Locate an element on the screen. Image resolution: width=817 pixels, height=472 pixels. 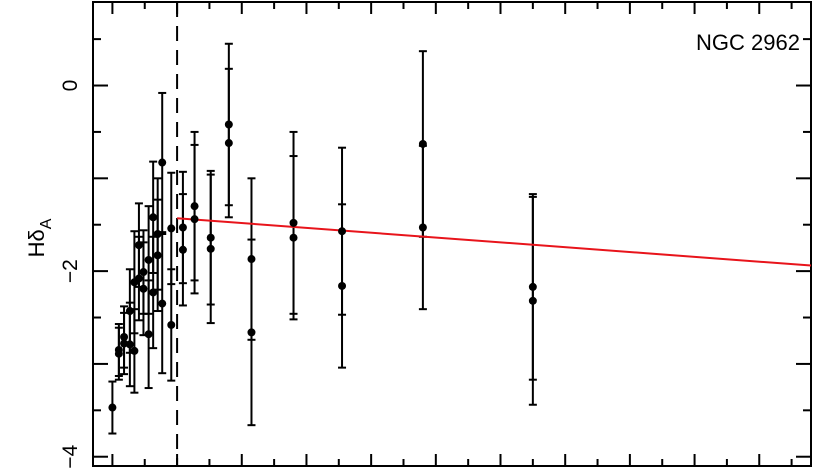
y-tick-labels: −4 −2 0 is located at coordinates (70, 274).